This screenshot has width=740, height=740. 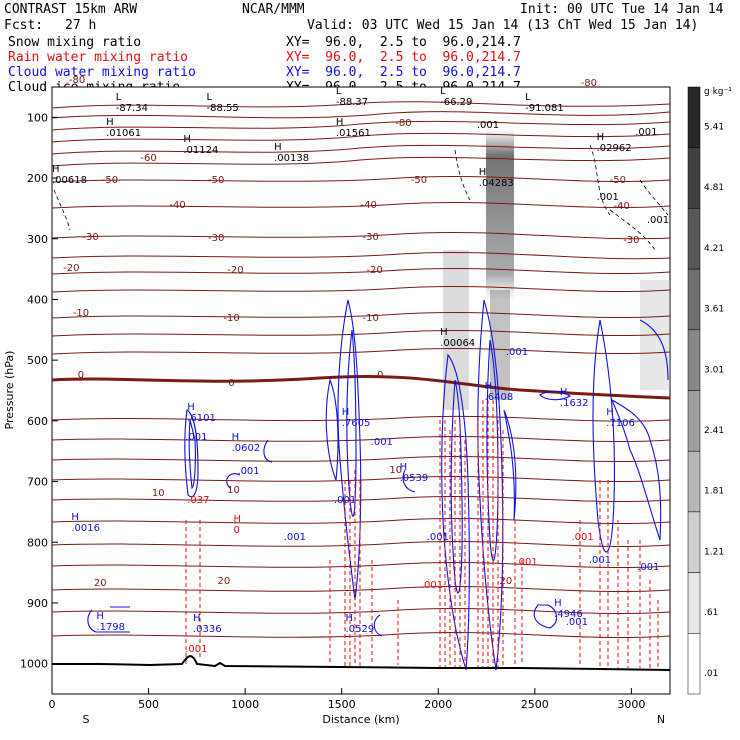 What do you see at coordinates (71, 9) in the screenshot?
I see `model-title: CONTRAST 15km ARW` at bounding box center [71, 9].